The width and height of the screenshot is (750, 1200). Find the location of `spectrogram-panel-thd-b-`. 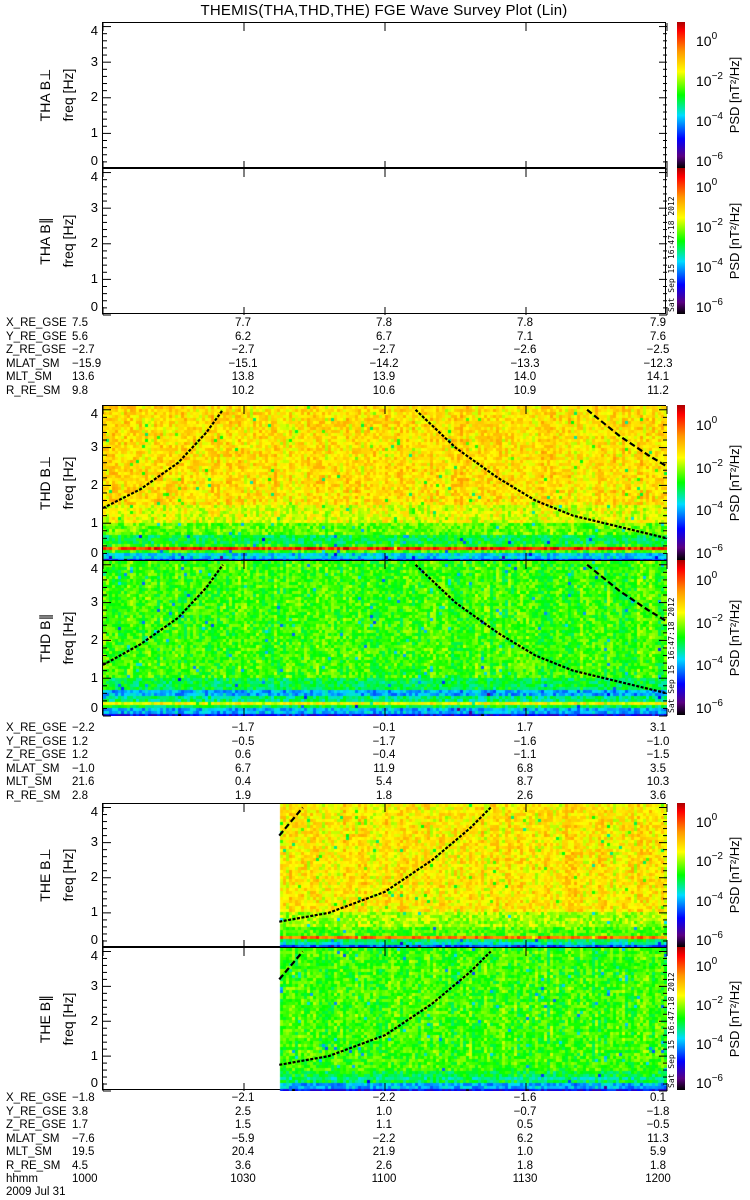

spectrogram-panel-thd-b- is located at coordinates (385, 638).